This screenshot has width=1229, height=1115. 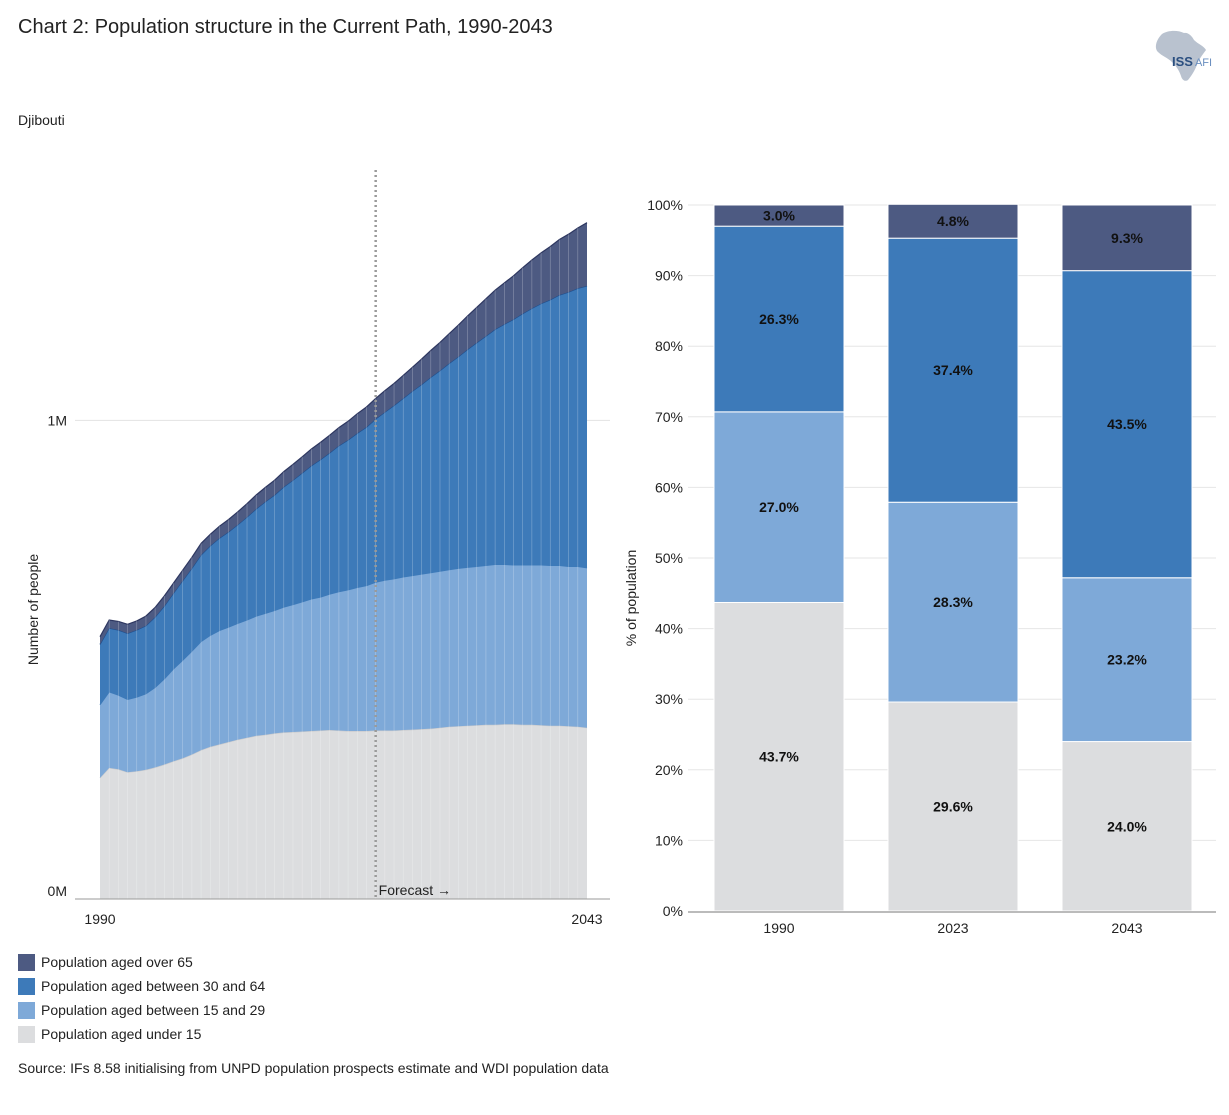 I want to click on data-label: 9.3%, so click(x=1127, y=238).